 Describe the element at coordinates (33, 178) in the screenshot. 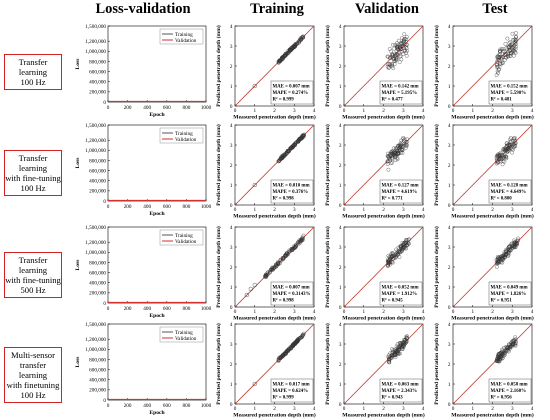

I see `row-label-2-line-2: with fine-tuning` at that location.